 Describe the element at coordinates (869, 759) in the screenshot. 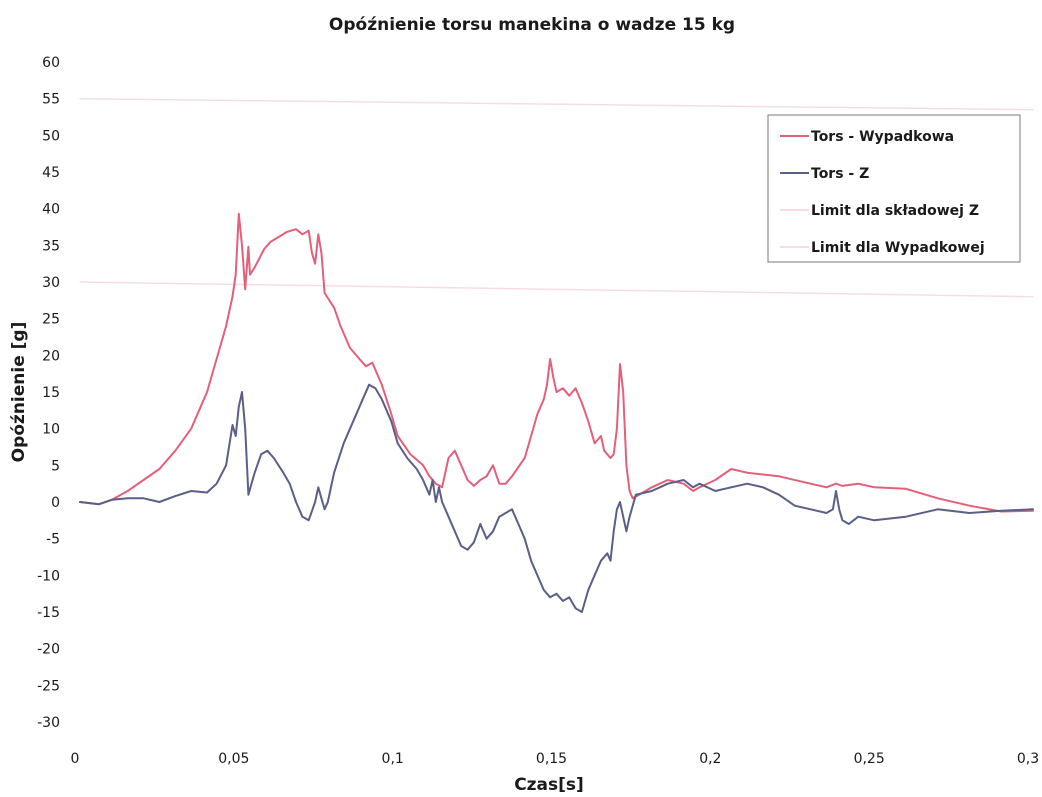

I see `x-tick-label: 0,25` at that location.